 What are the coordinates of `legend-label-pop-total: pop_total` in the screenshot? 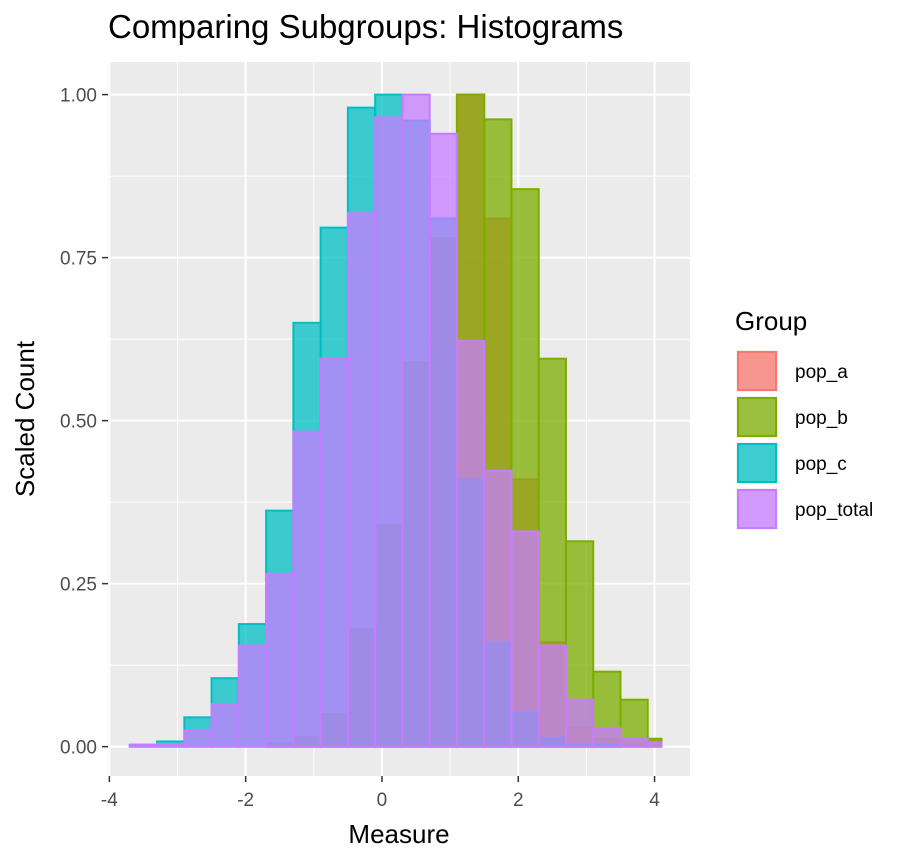 It's located at (834, 510).